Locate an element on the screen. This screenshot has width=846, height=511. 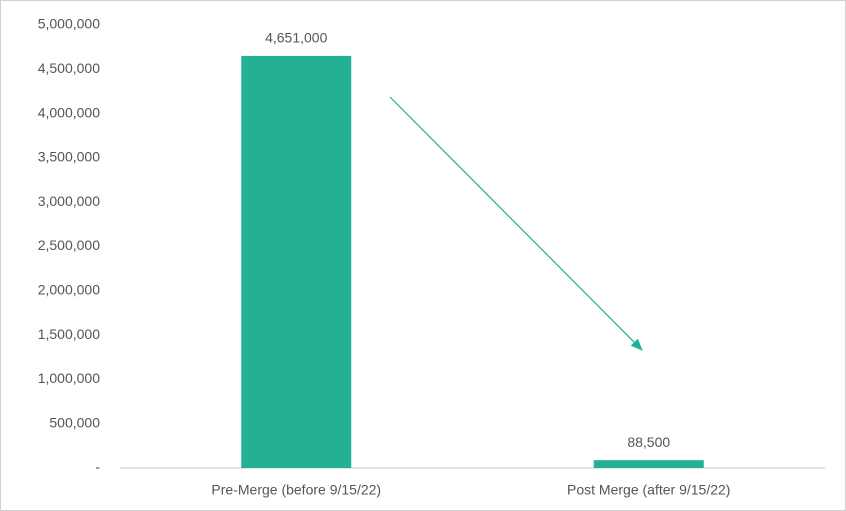
y-tick-label: 4,500,000 is located at coordinates (69, 68).